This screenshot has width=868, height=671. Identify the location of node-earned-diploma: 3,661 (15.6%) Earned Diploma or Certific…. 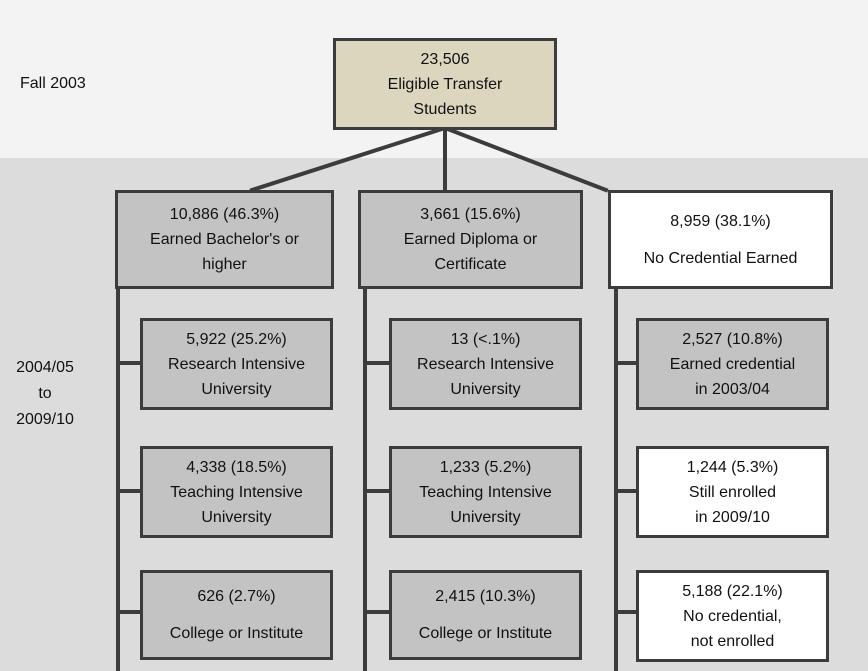
(470, 239).